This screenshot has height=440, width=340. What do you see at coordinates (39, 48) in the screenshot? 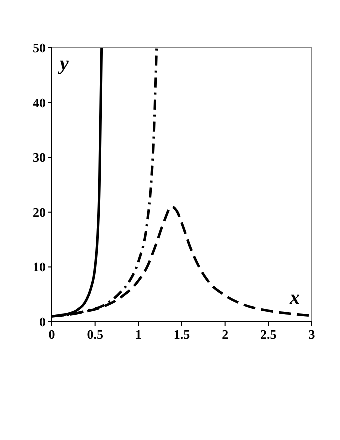
I see `y-tick-label: 50` at bounding box center [39, 48].